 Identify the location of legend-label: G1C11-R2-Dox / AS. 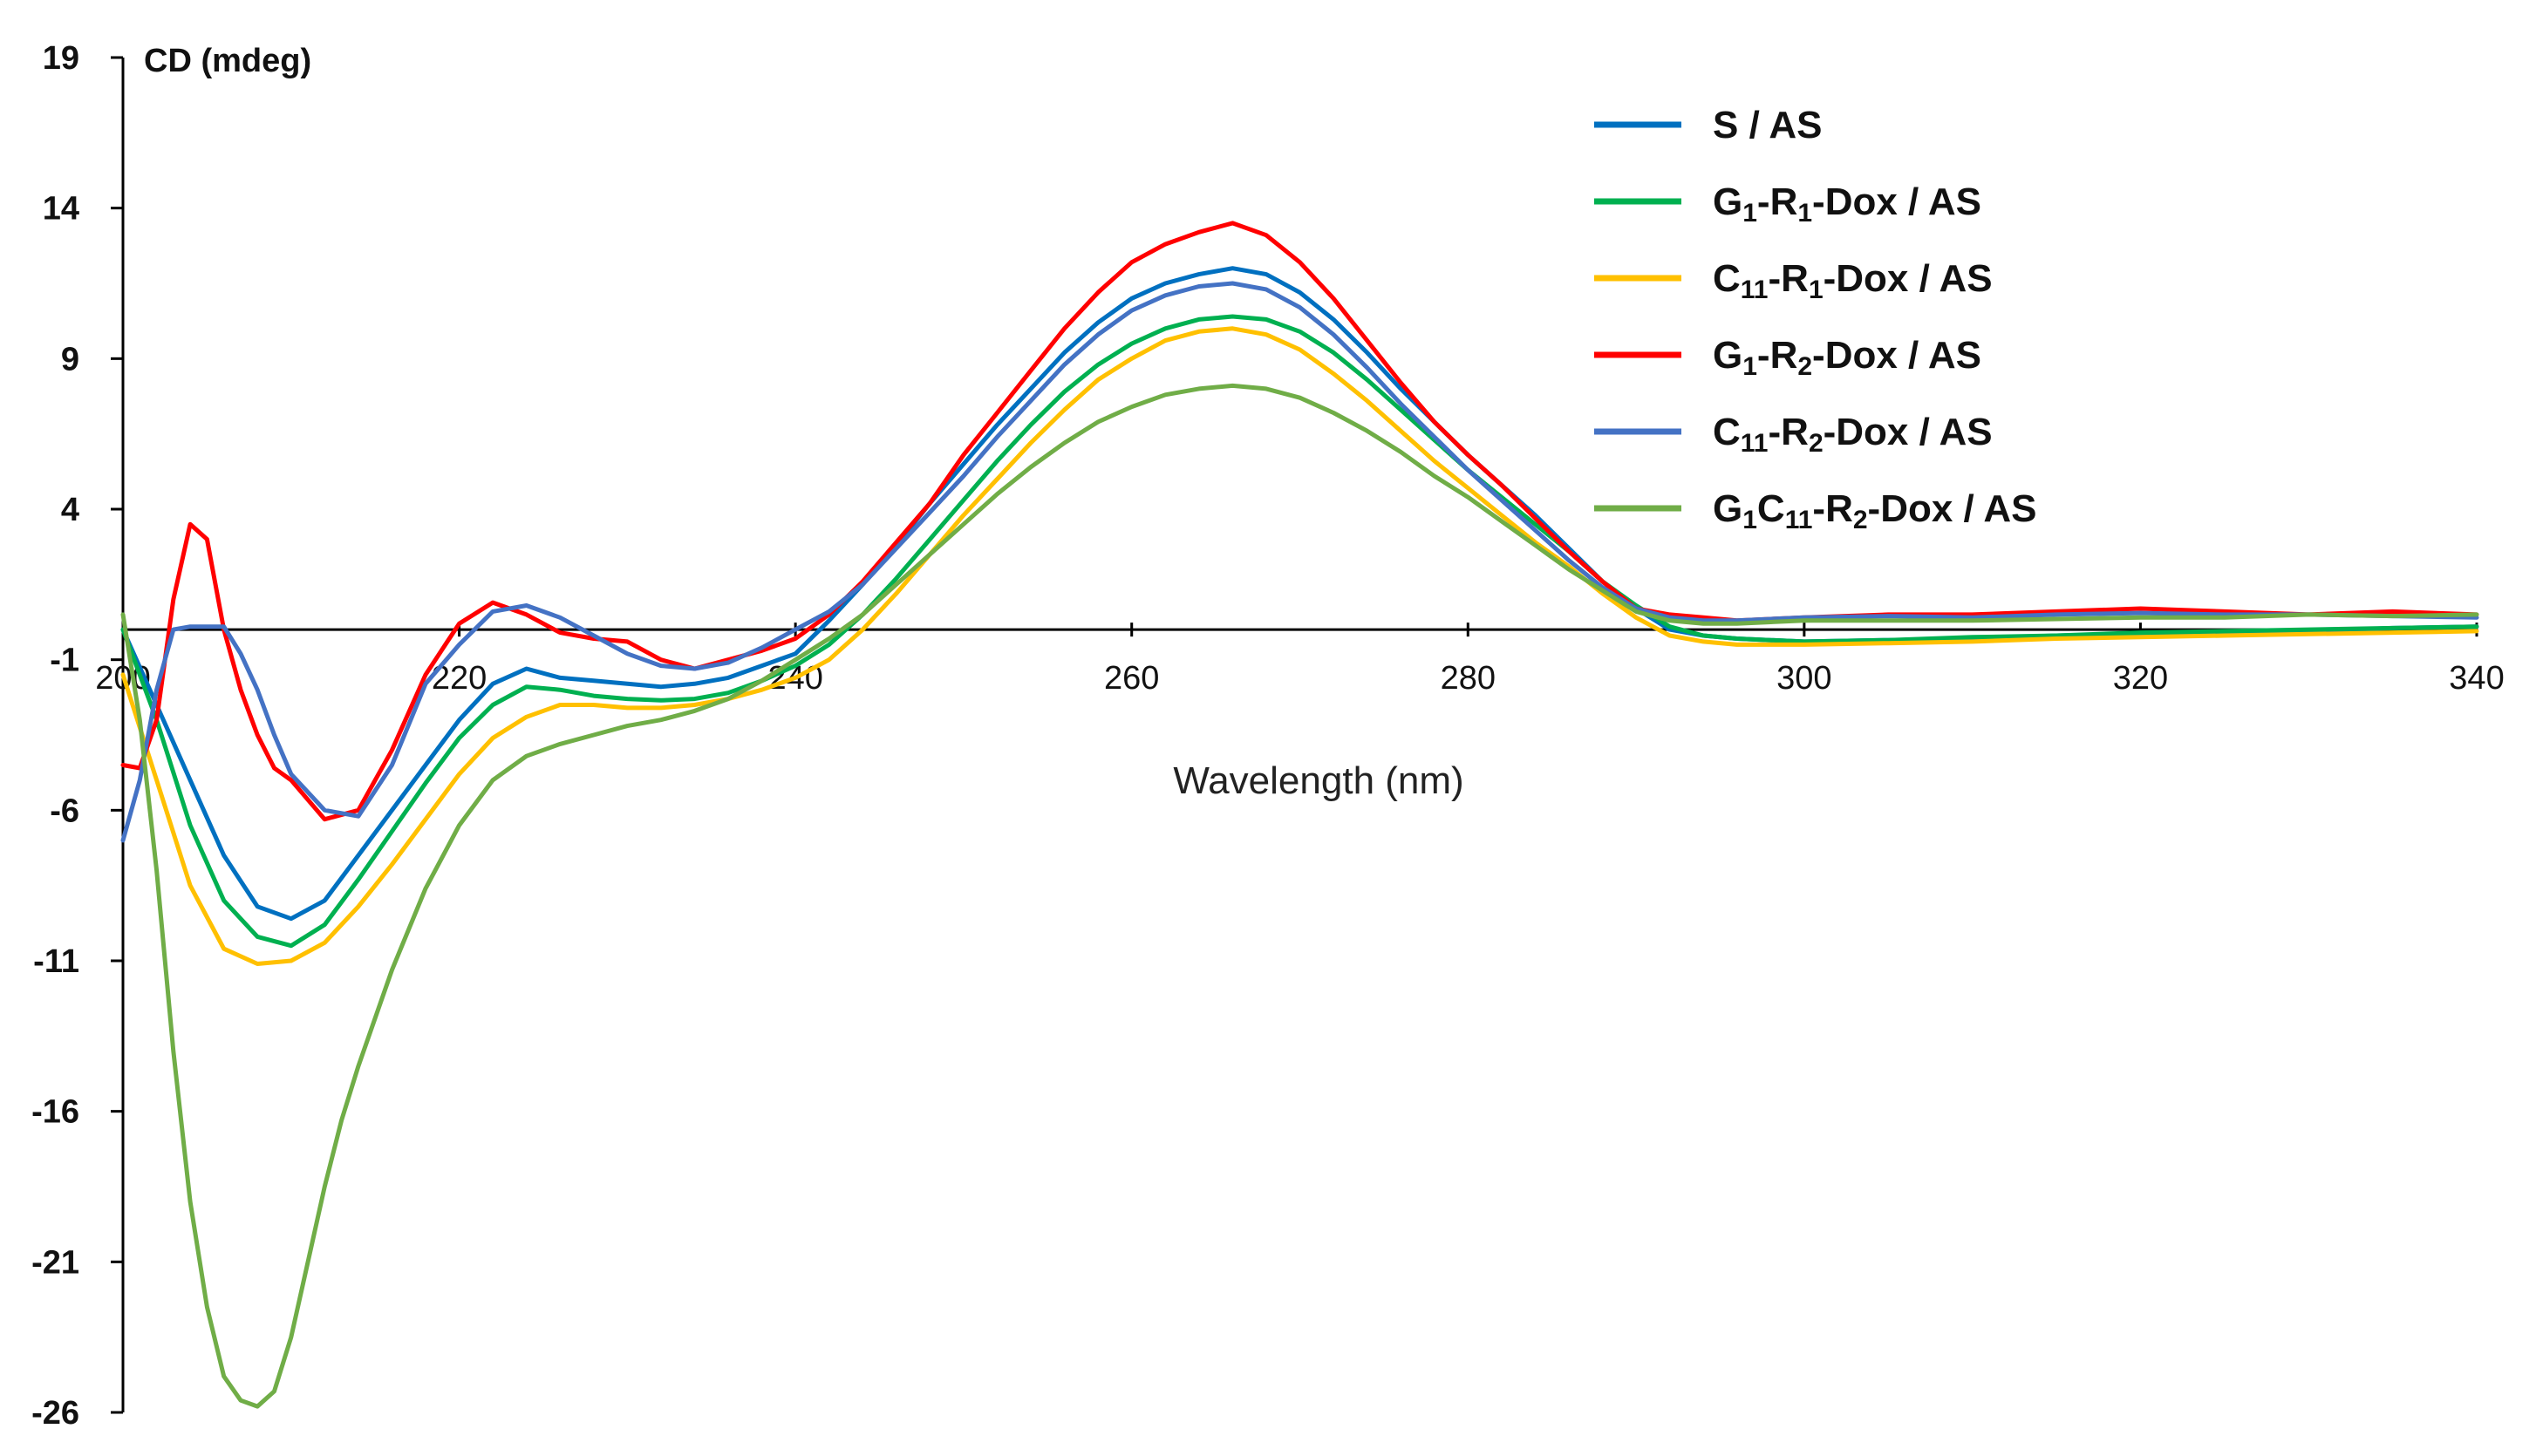
(1875, 510).